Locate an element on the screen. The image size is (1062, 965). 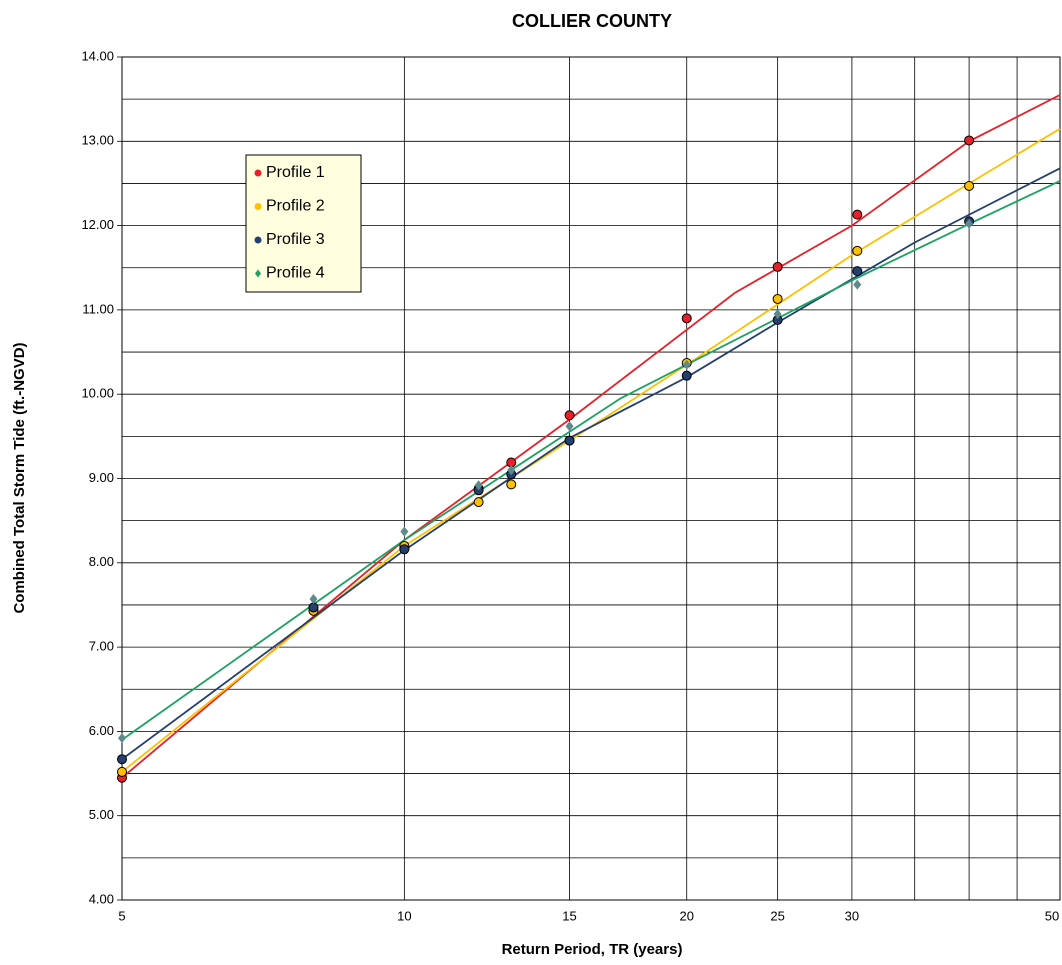
y-tick-label: 13.00 is located at coordinates (97, 140).